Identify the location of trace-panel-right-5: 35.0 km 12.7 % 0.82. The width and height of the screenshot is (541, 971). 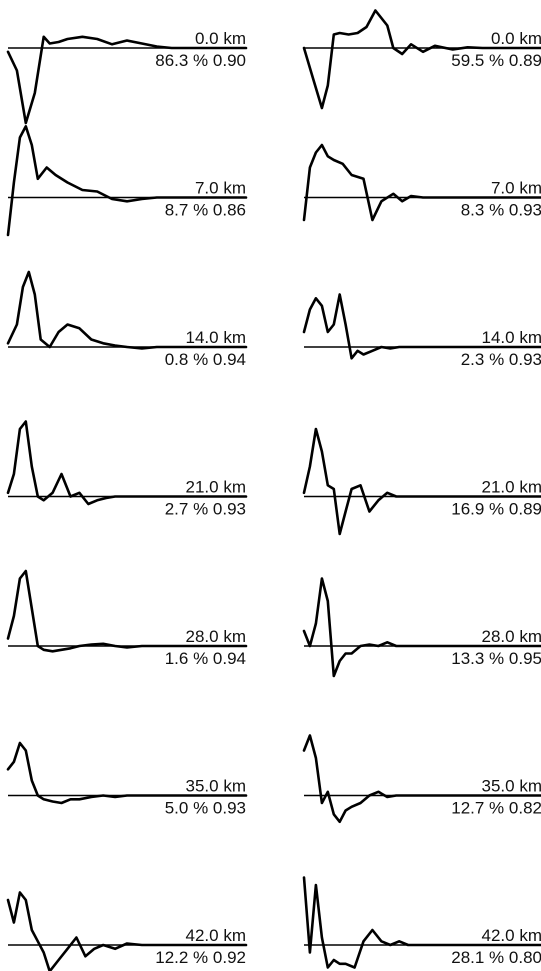
(421, 779).